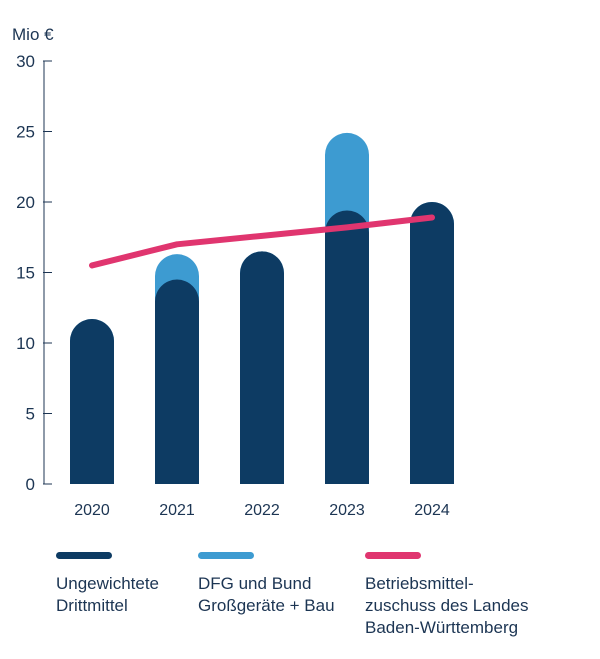 This screenshot has height=659, width=600. I want to click on y-tick-label-20: 20, so click(25, 202).